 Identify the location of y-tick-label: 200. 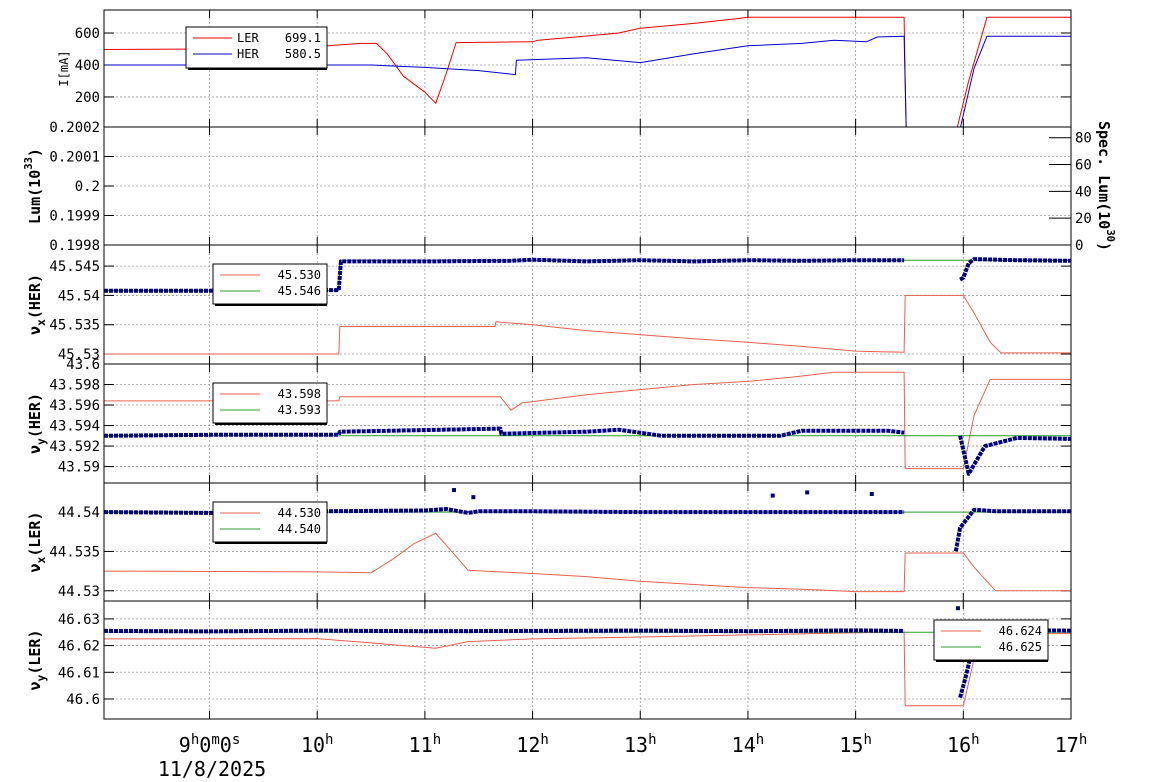
(87, 98).